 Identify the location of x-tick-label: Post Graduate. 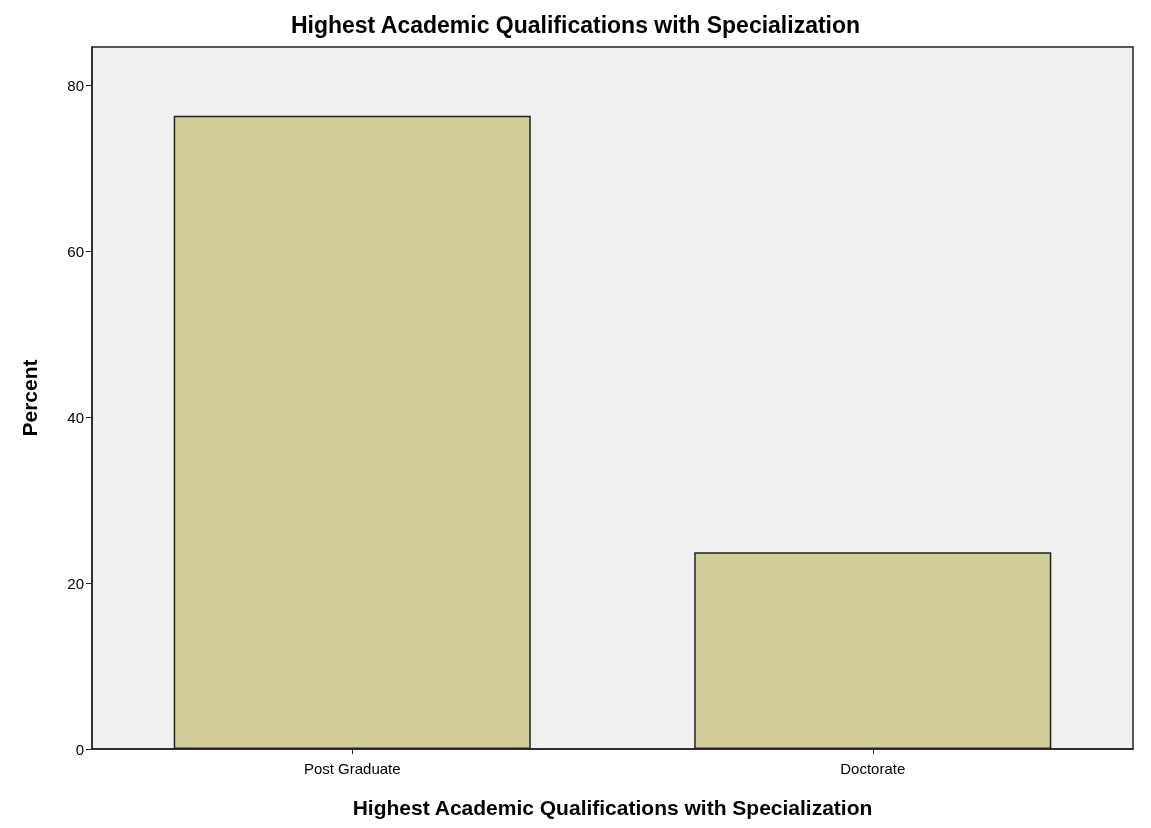
(352, 768).